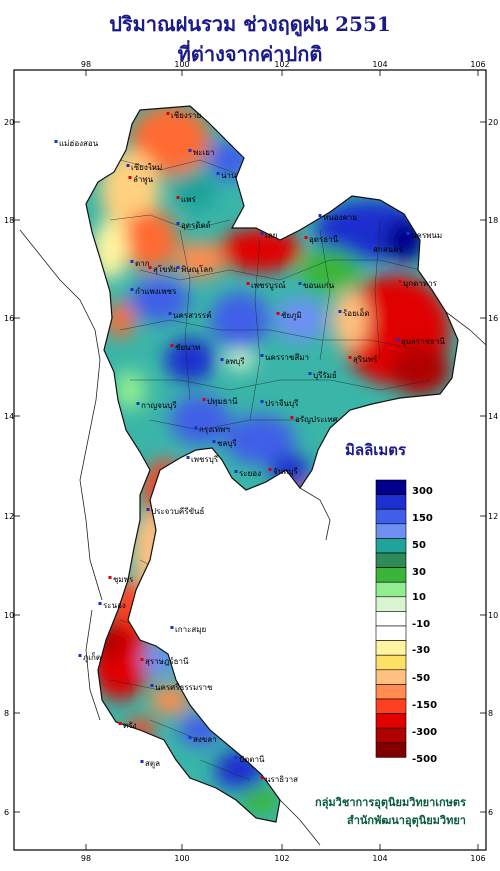  Describe the element at coordinates (146, 167) in the screenshot. I see `place-label: เชียงใหม่` at that location.